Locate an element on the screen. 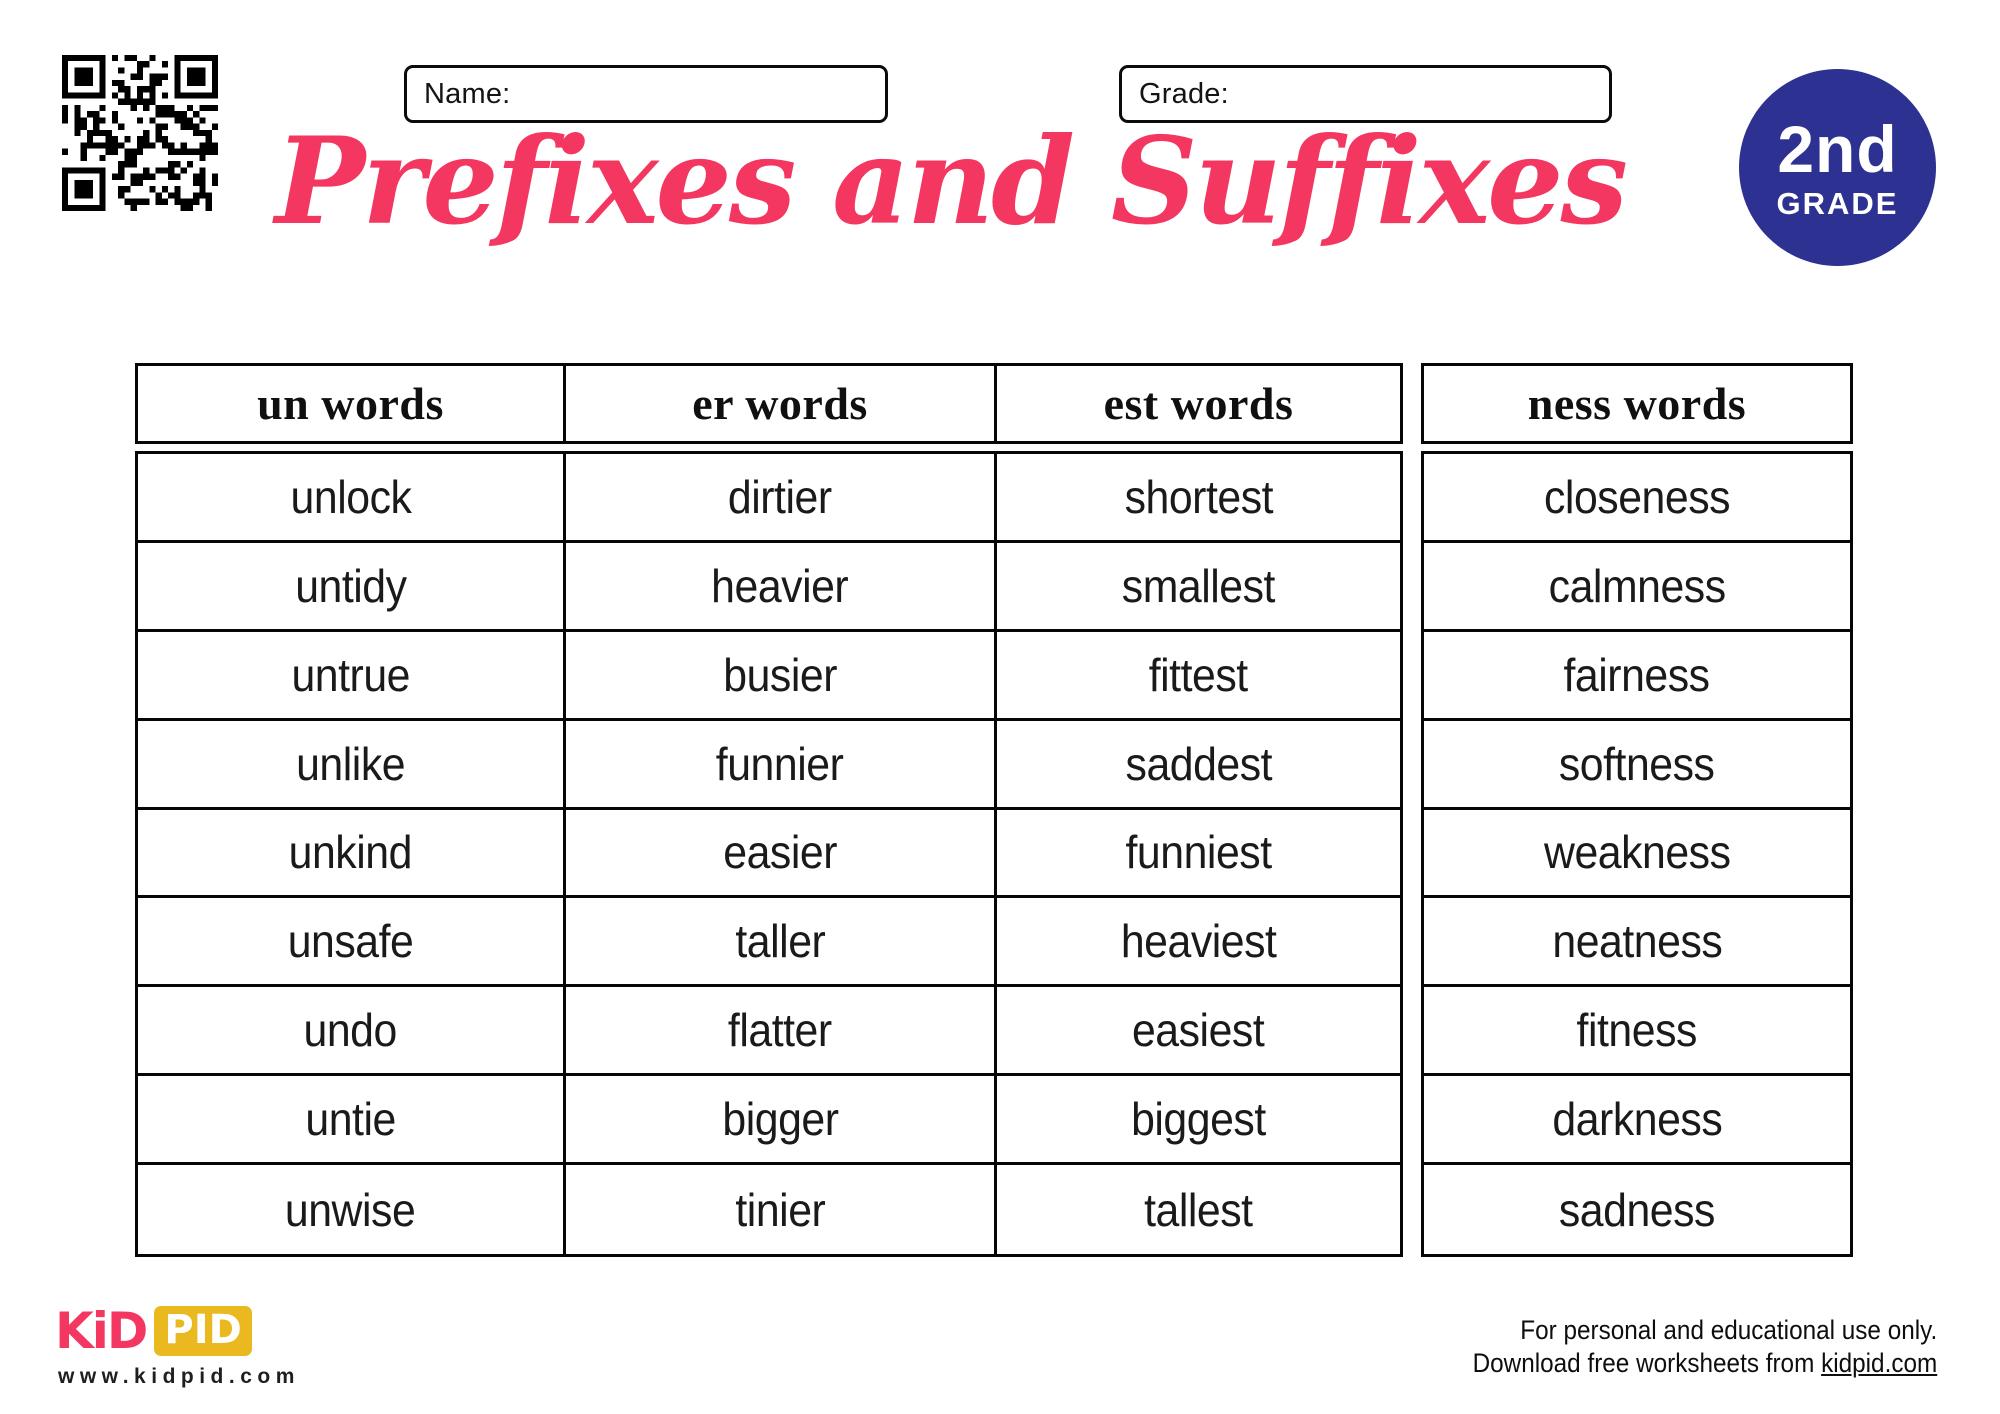  grade-badge: 2nd GRADE is located at coordinates (1837, 167).